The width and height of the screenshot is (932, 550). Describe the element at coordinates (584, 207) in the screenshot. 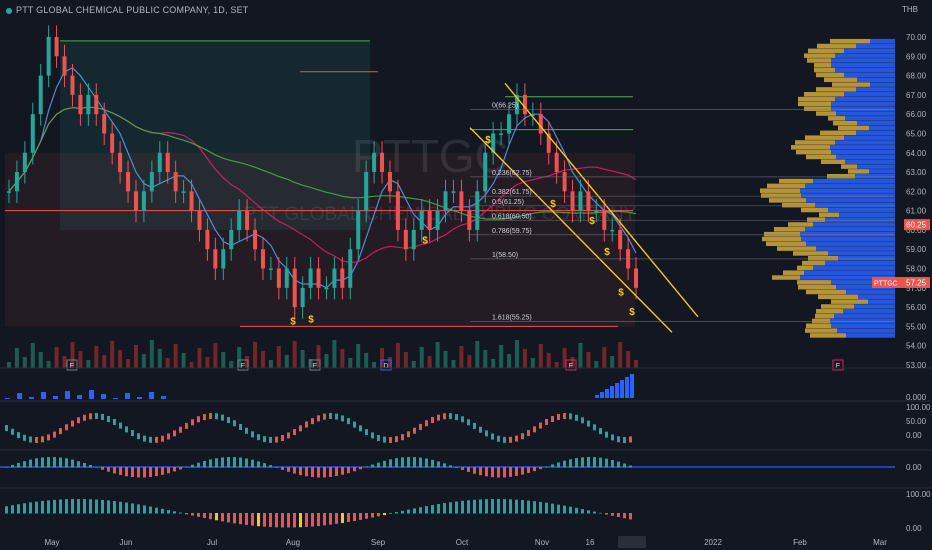

I see `trend-channel` at that location.